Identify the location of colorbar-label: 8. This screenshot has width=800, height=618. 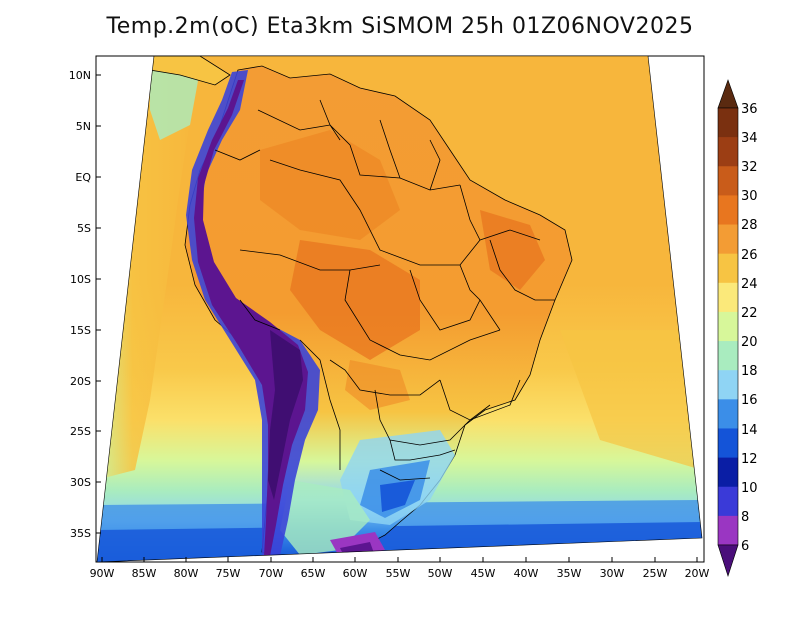
(745, 517).